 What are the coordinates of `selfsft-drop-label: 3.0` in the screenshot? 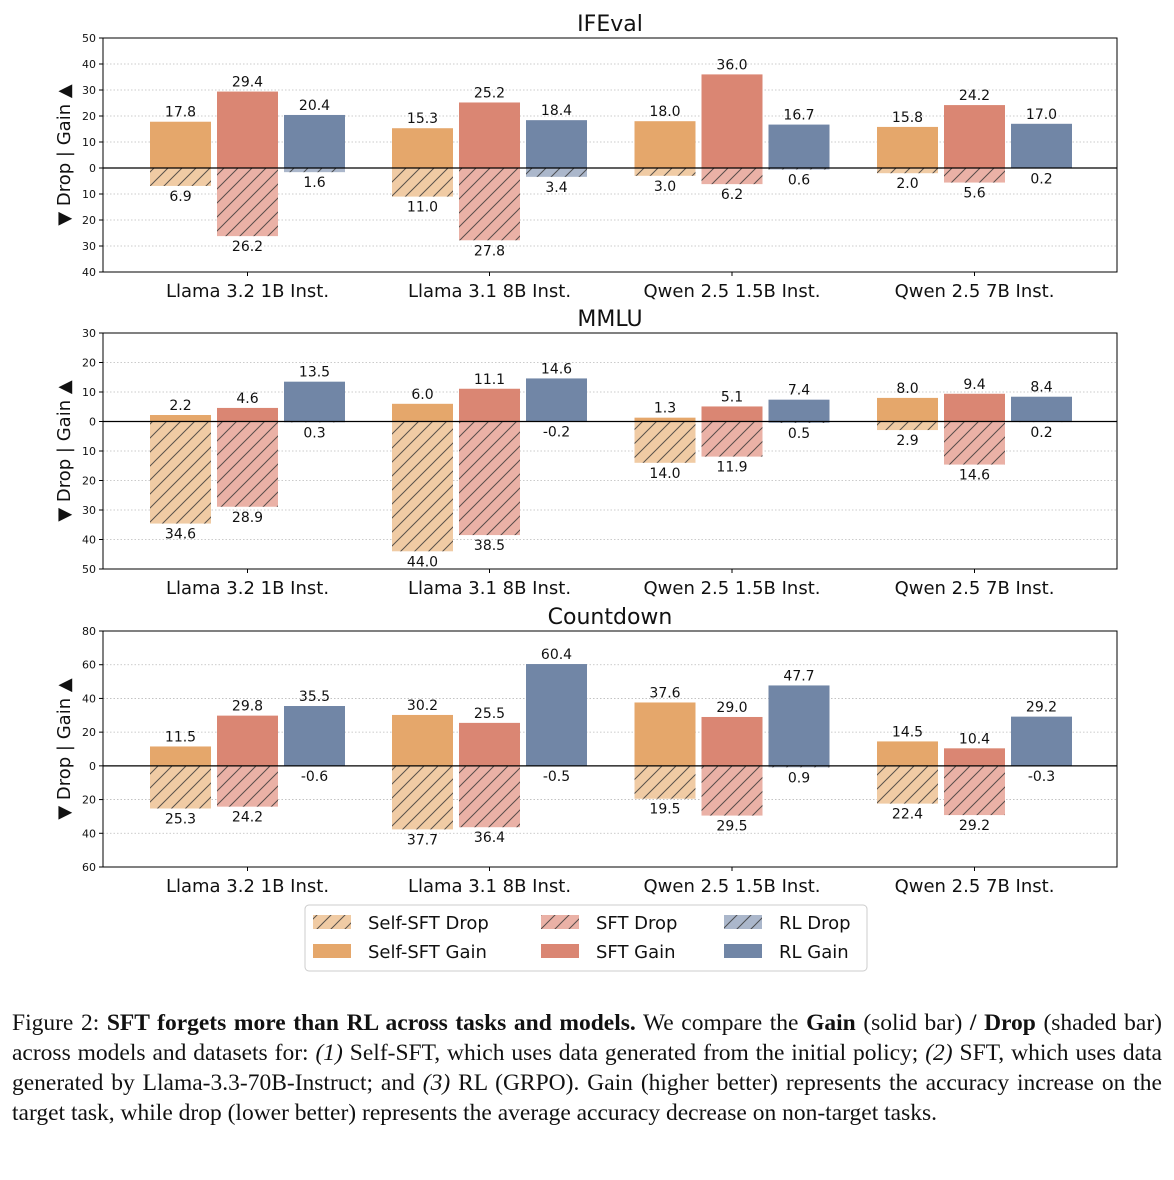 It's located at (665, 187).